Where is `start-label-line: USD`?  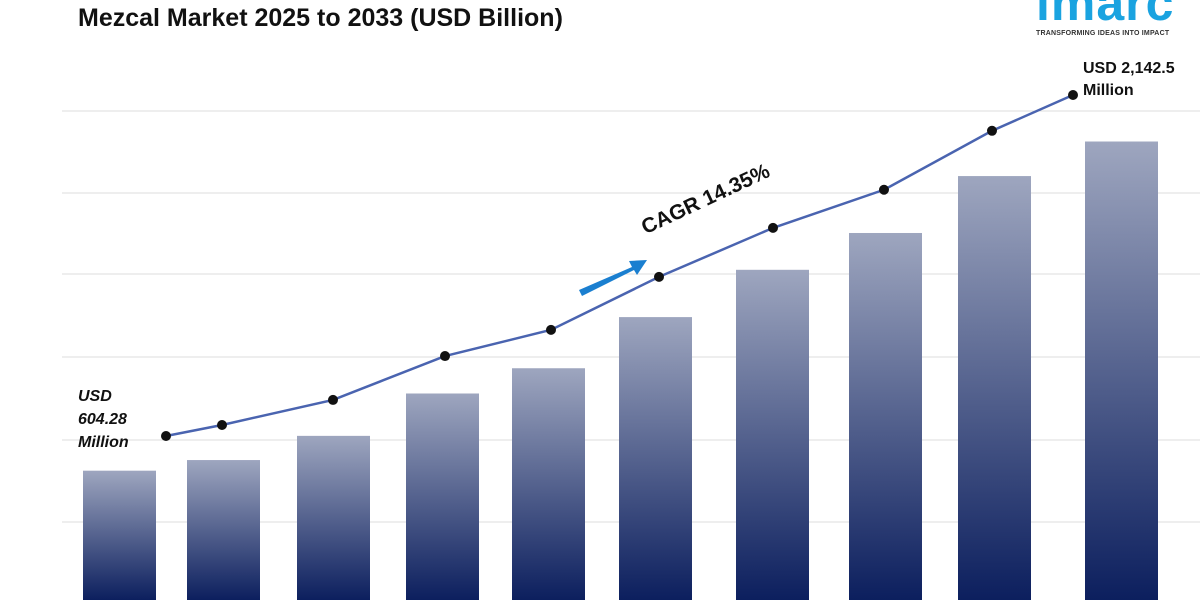 start-label-line: USD is located at coordinates (95, 396).